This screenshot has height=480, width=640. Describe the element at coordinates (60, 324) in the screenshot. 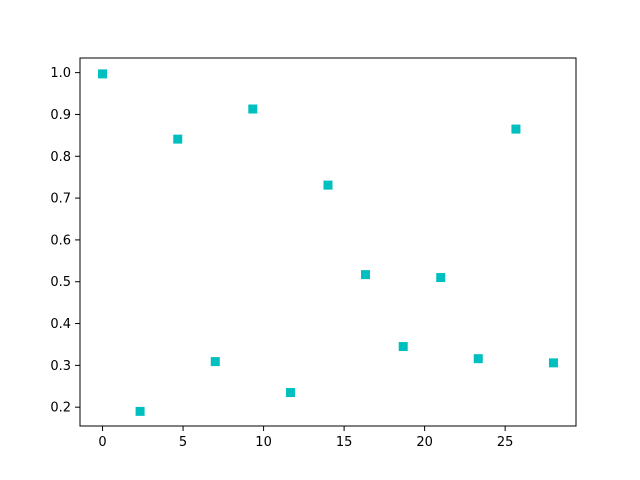

I see `y-tick-label: 0.4` at that location.